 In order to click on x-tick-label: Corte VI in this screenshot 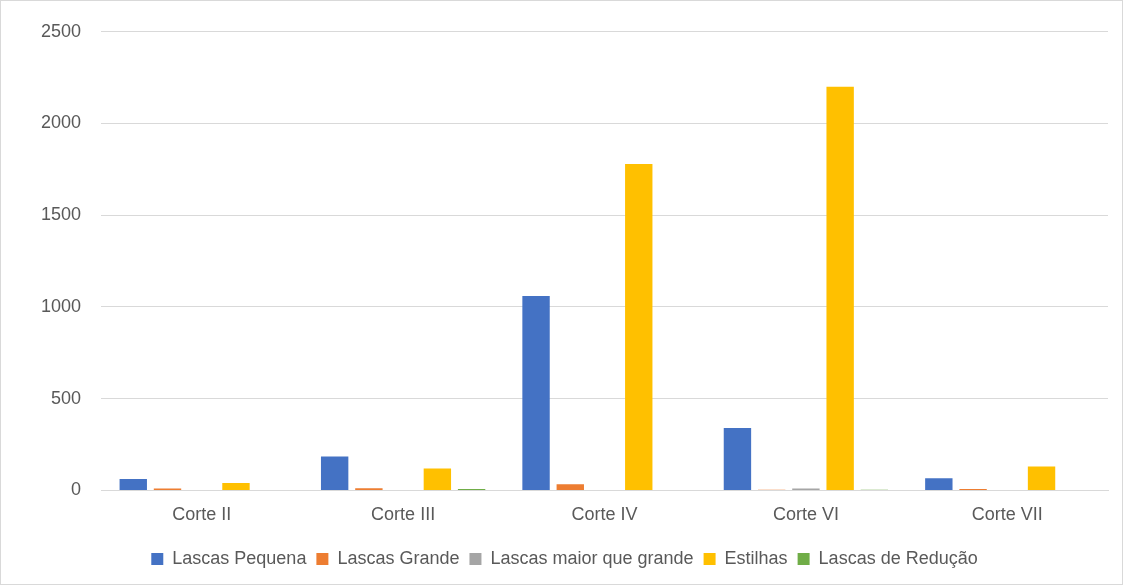, I will do `click(805, 514)`.